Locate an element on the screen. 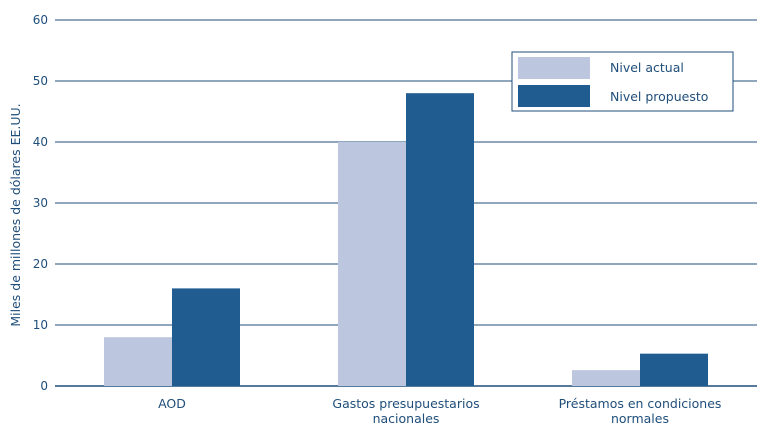 This screenshot has width=781, height=430. y-axis-label: Miles de millones de dólares EE.UU. is located at coordinates (15, 214).